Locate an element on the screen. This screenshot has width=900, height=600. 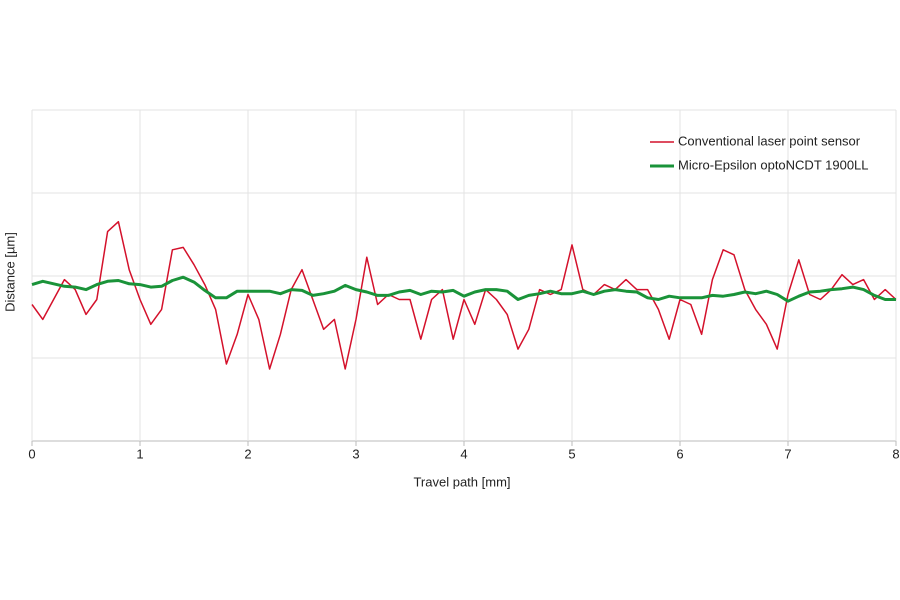
x-tick-label: 1 is located at coordinates (139, 453).